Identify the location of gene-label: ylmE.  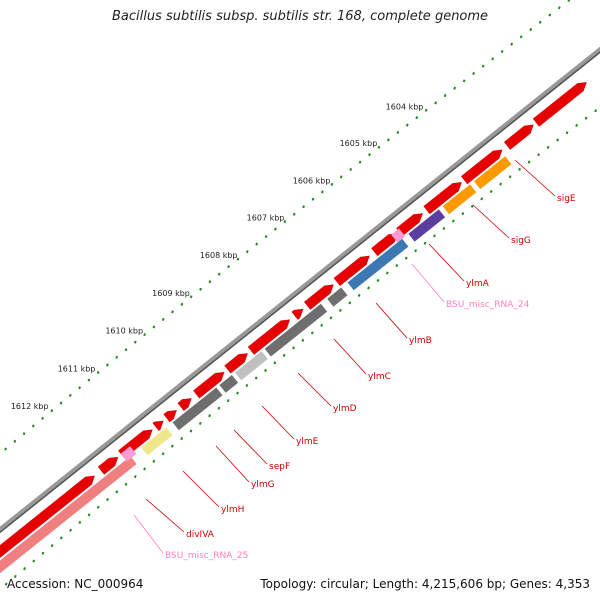
(307, 442).